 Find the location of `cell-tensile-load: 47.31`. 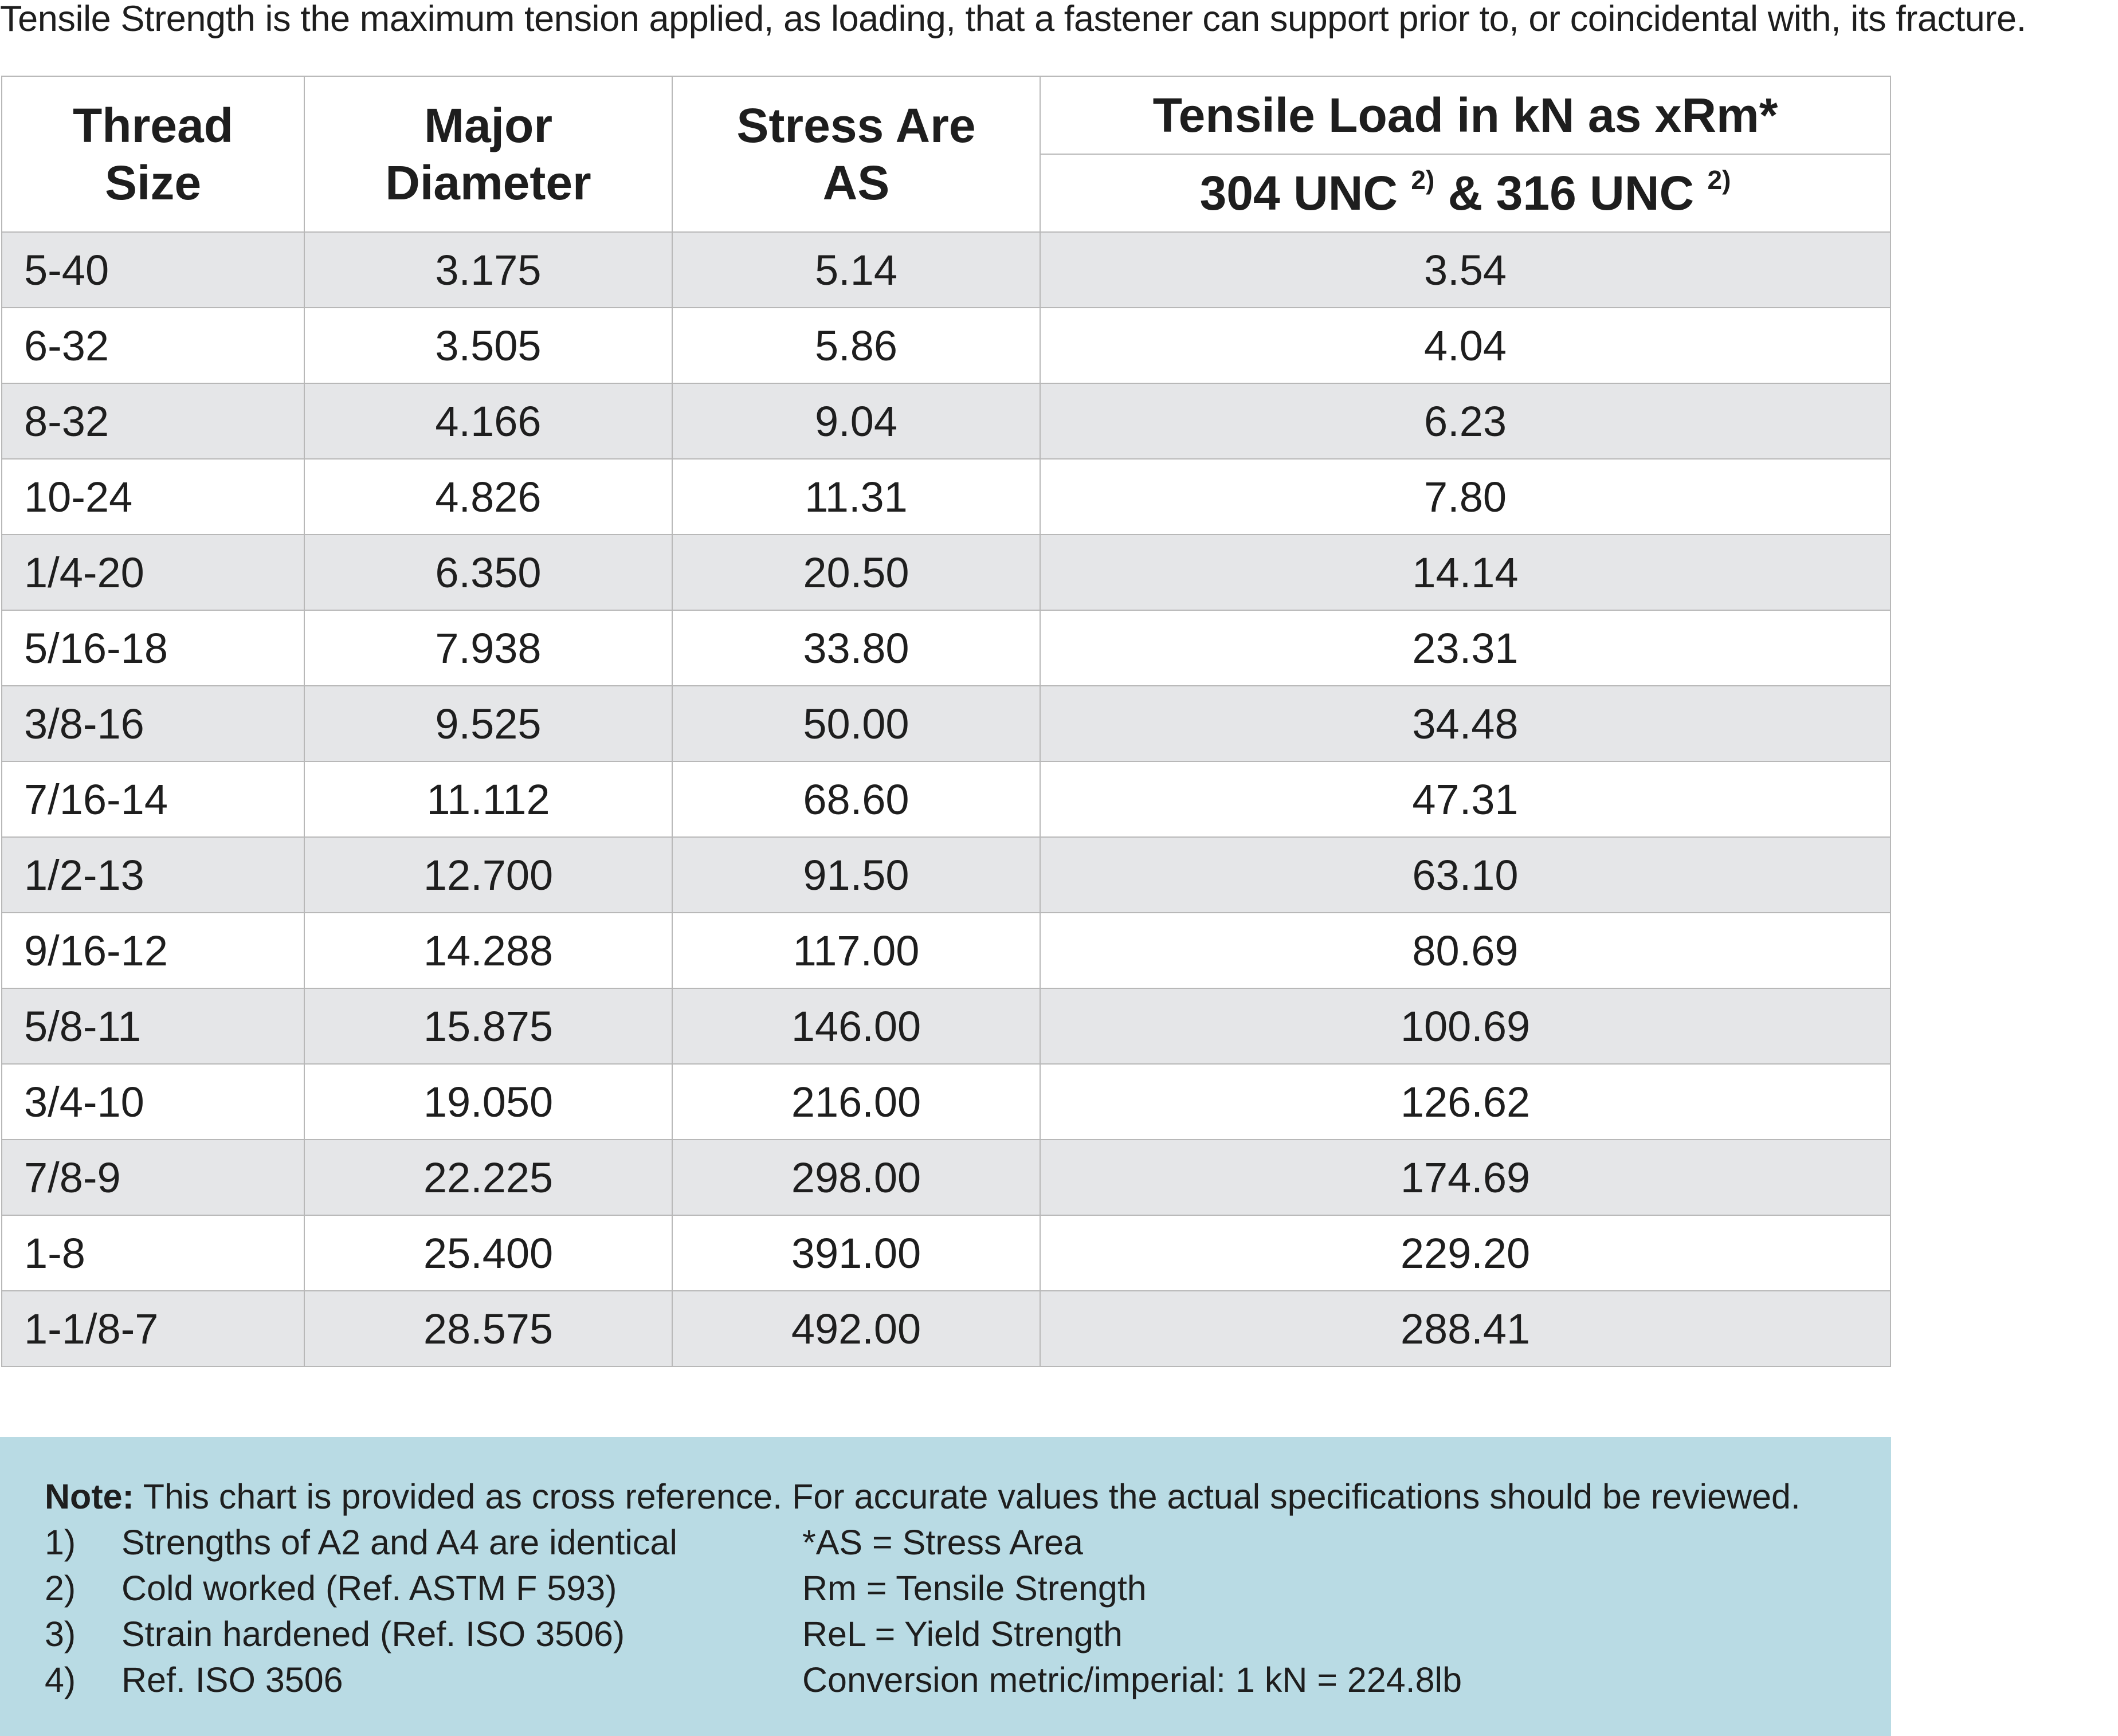

cell-tensile-load: 47.31 is located at coordinates (1465, 799).